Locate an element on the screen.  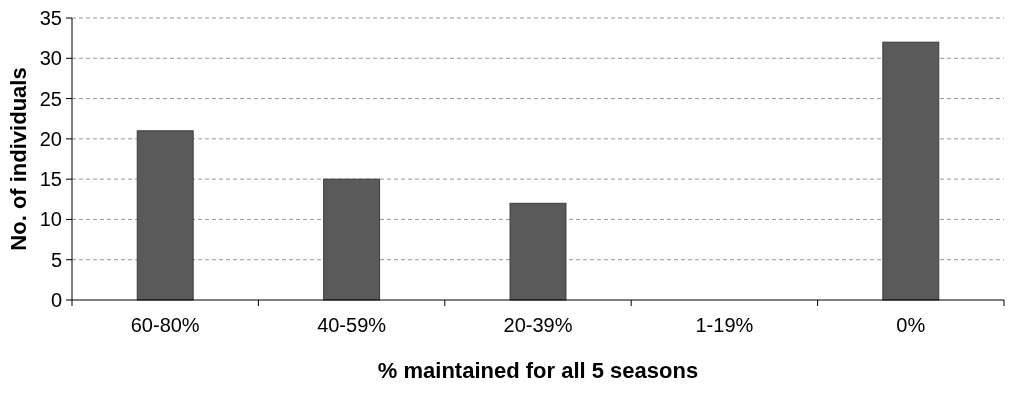
y-tick-label: 20 is located at coordinates (50, 138).